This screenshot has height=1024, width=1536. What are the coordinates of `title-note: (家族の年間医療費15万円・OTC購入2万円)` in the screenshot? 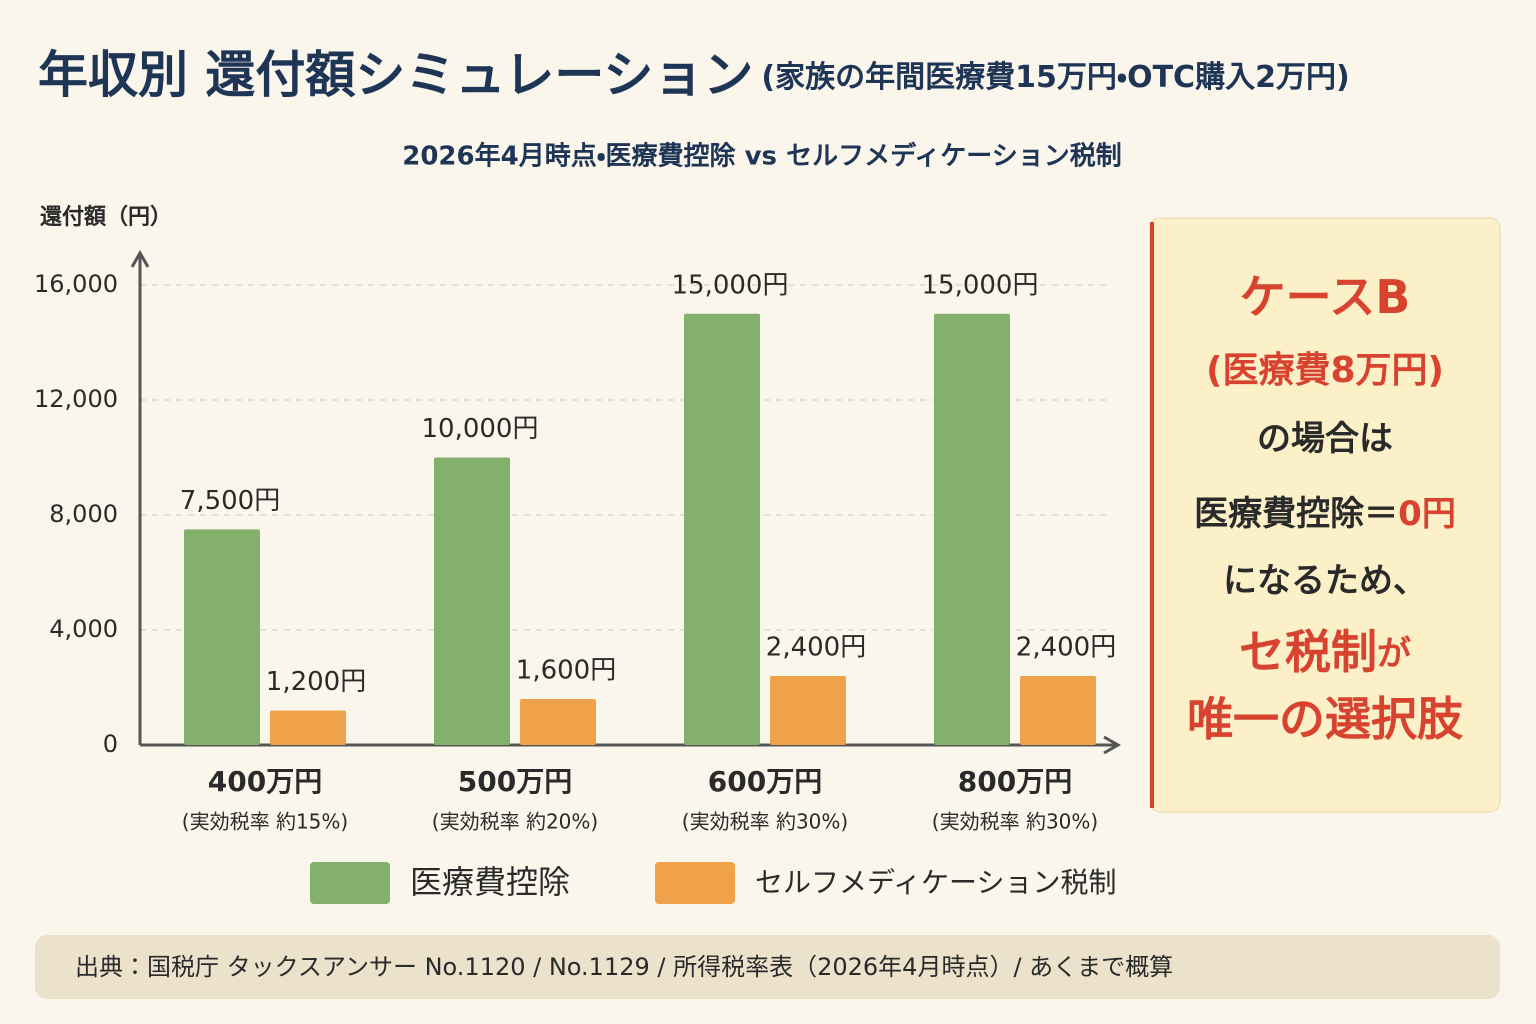 It's located at (1055, 77).